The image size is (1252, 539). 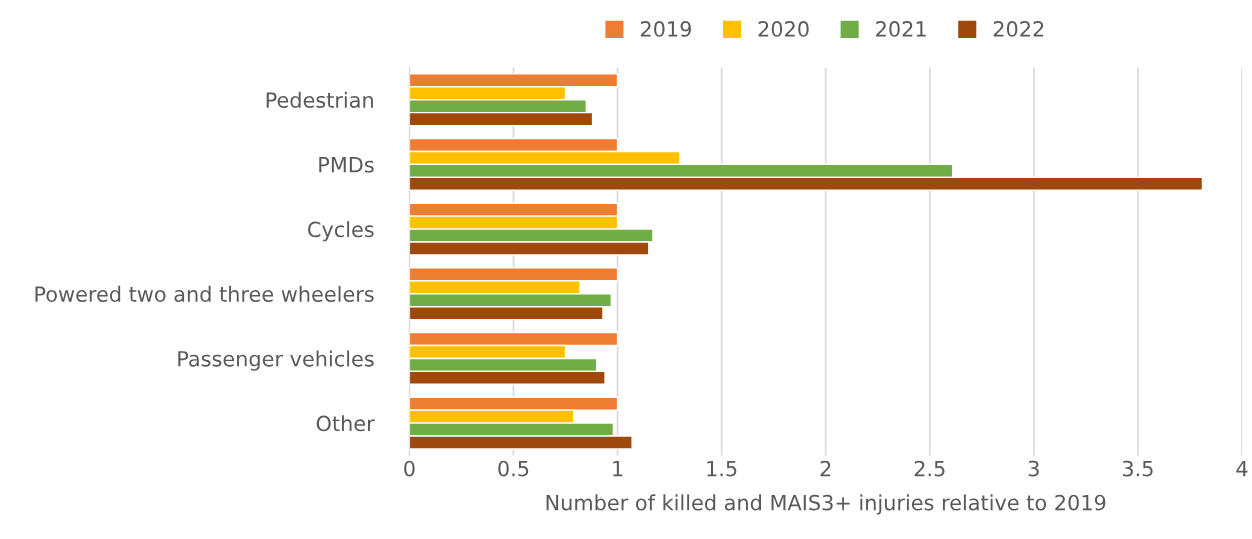 I want to click on legend-label: 2020, so click(x=783, y=29).